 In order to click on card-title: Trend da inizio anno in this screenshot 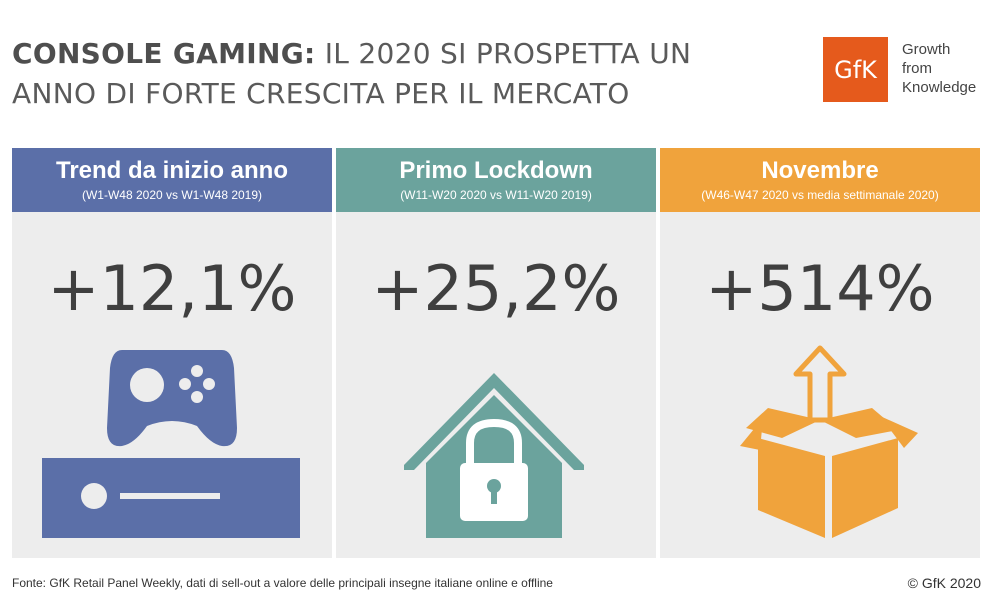, I will do `click(171, 170)`.